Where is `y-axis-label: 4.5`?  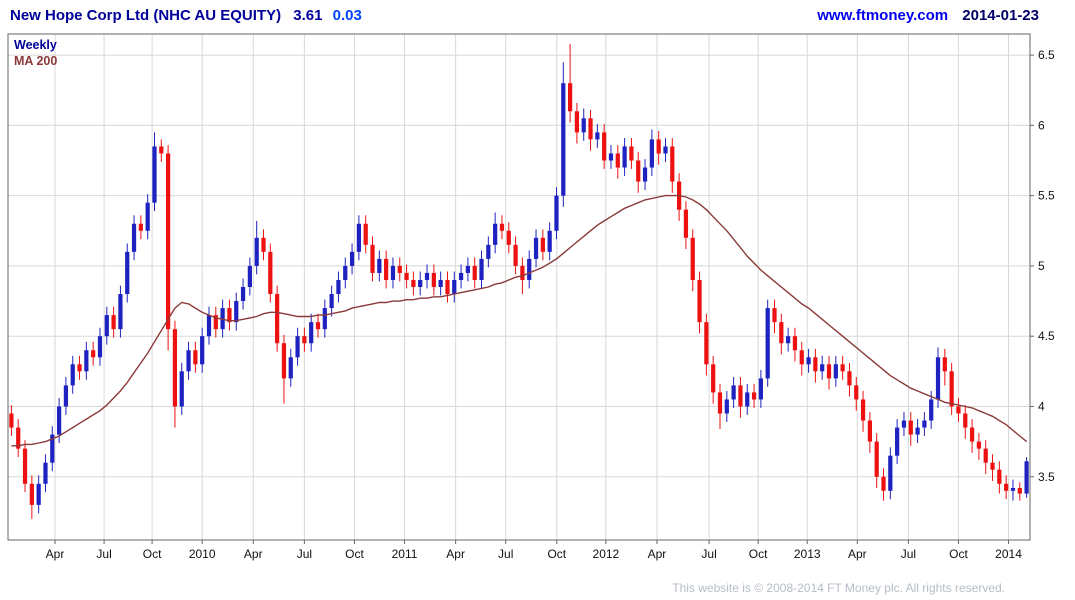
y-axis-label: 4.5 is located at coordinates (1046, 336).